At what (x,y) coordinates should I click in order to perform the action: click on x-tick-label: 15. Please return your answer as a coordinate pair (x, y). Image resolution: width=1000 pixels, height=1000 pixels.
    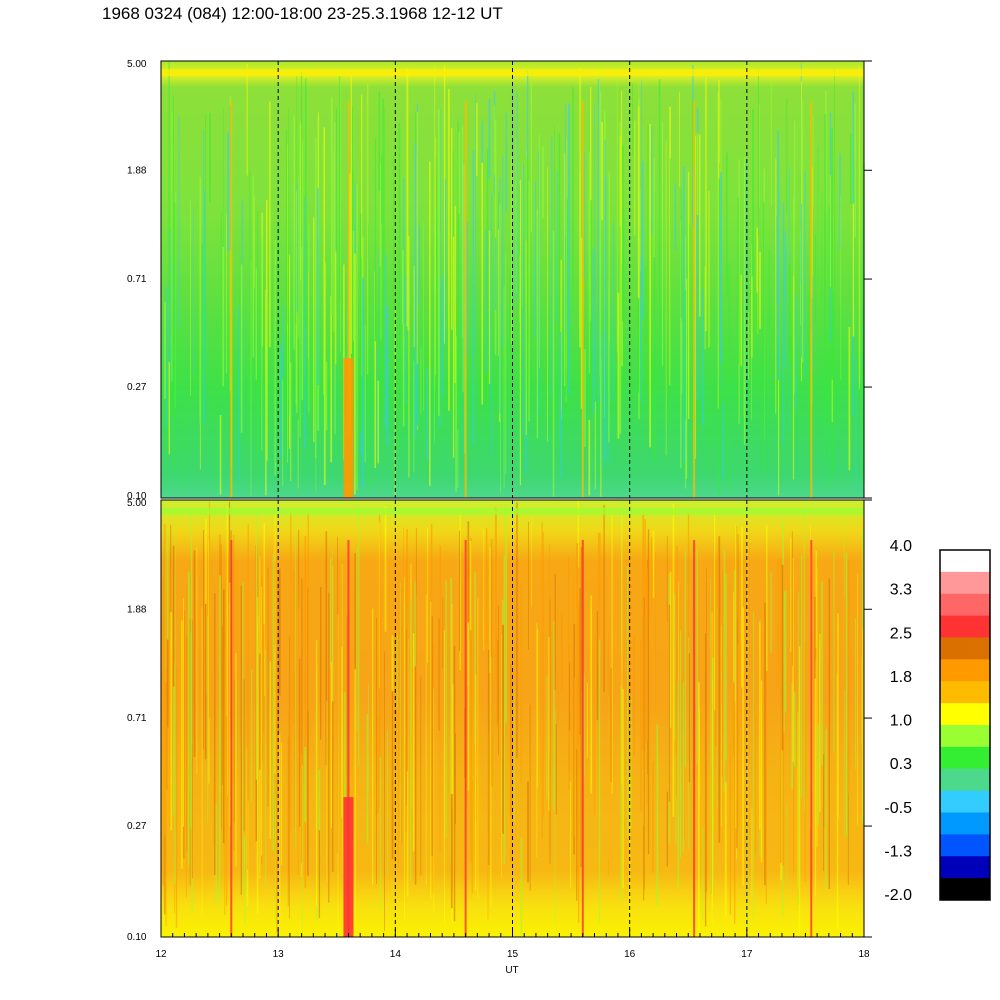
    Looking at the image, I should click on (513, 954).